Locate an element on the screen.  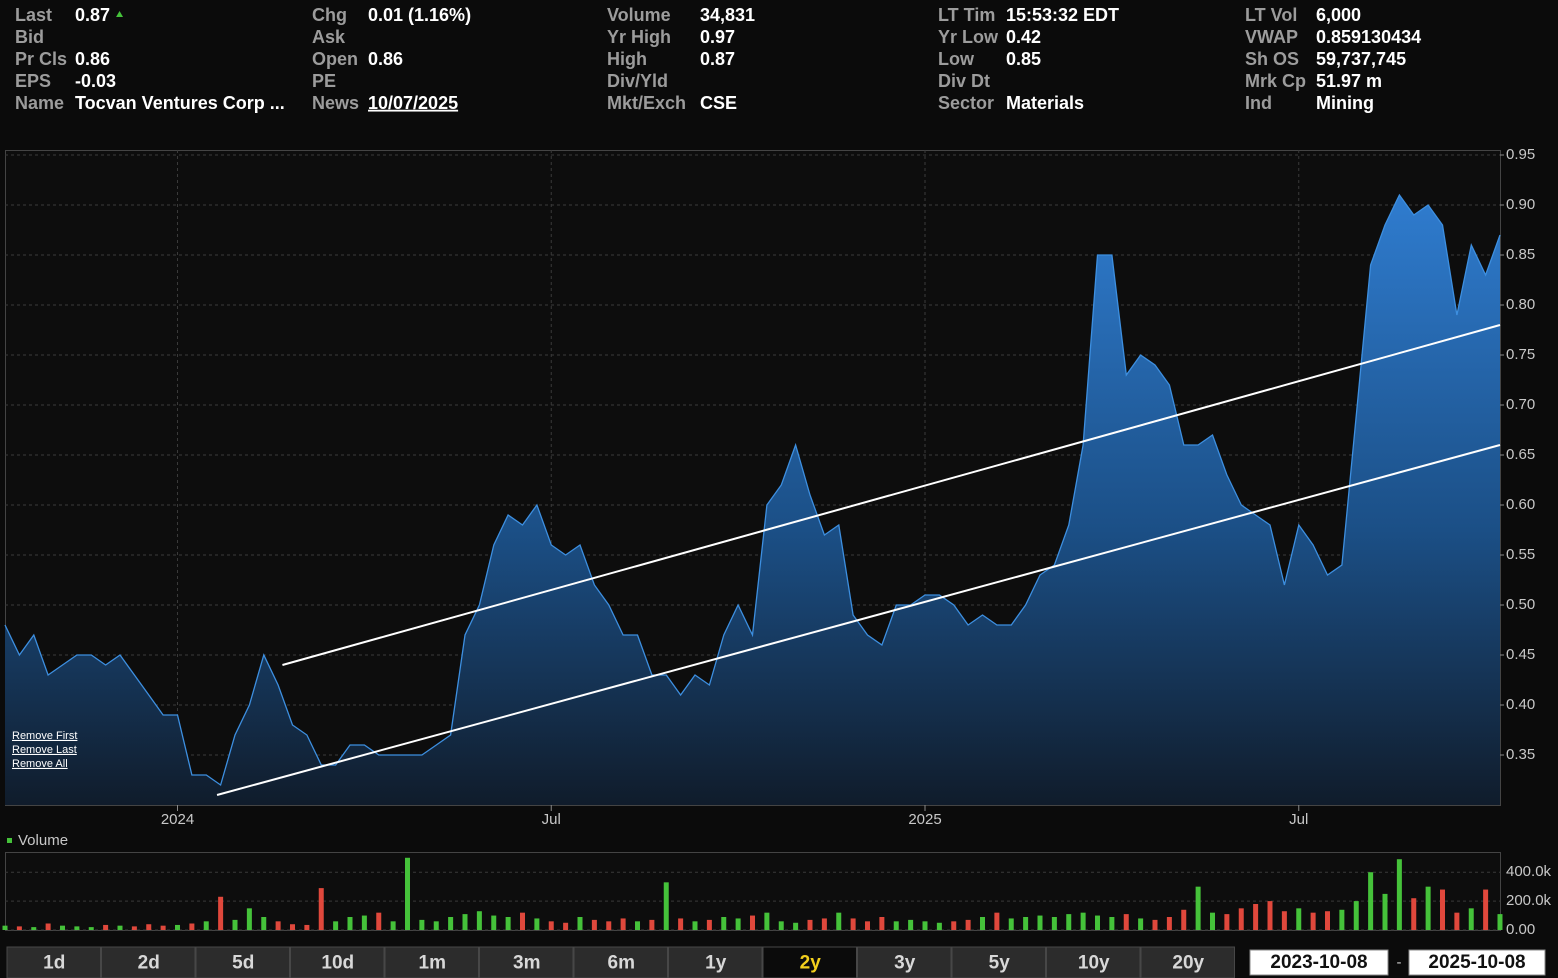
field-value: 10/07/2025 is located at coordinates (413, 103).